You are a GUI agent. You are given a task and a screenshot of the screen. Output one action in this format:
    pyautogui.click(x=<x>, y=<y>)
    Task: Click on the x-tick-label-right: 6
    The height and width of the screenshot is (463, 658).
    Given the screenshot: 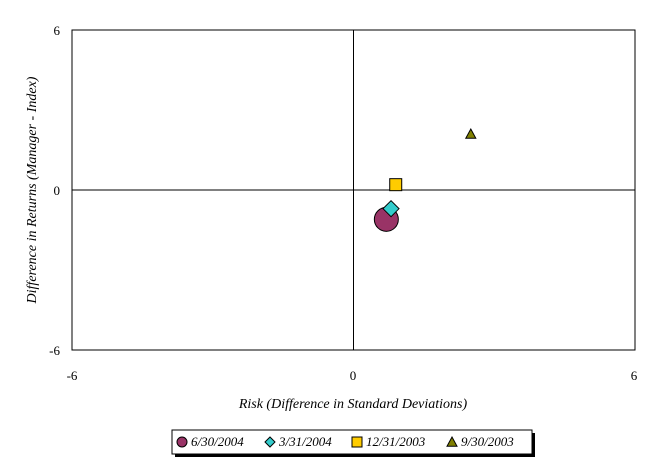 What is the action you would take?
    pyautogui.click(x=634, y=375)
    